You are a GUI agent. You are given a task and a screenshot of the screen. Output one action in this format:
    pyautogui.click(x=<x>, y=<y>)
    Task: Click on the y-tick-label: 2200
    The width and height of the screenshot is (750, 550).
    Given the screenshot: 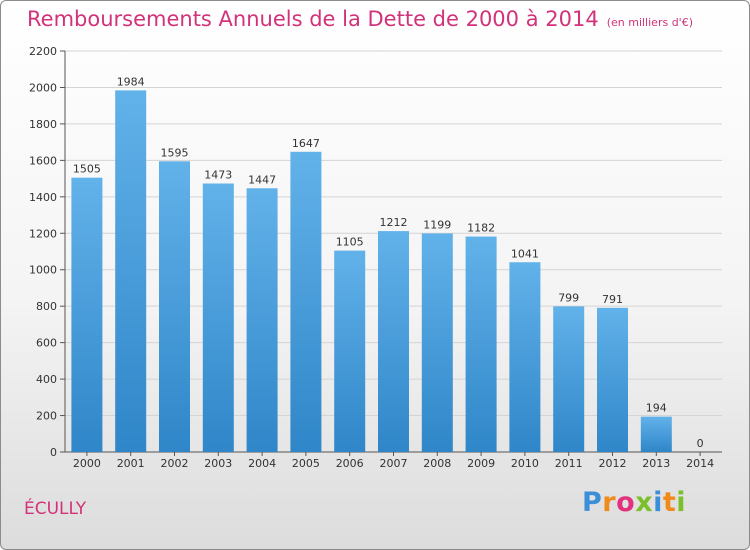 What is the action you would take?
    pyautogui.click(x=43, y=51)
    